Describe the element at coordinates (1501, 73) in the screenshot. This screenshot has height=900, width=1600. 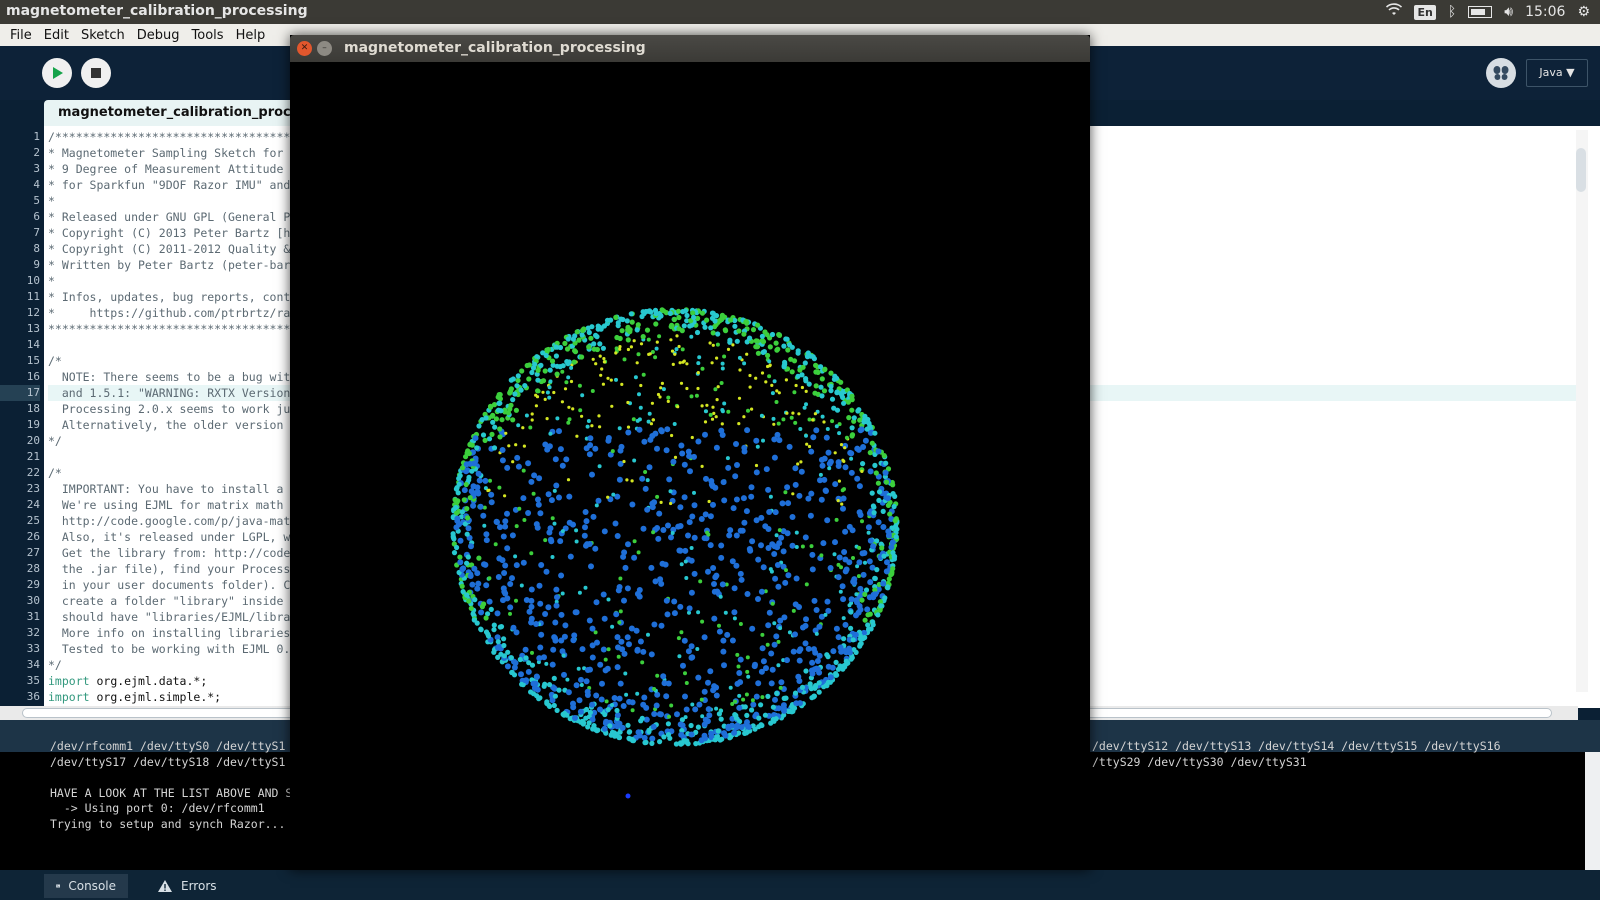
I see `debugger-button` at that location.